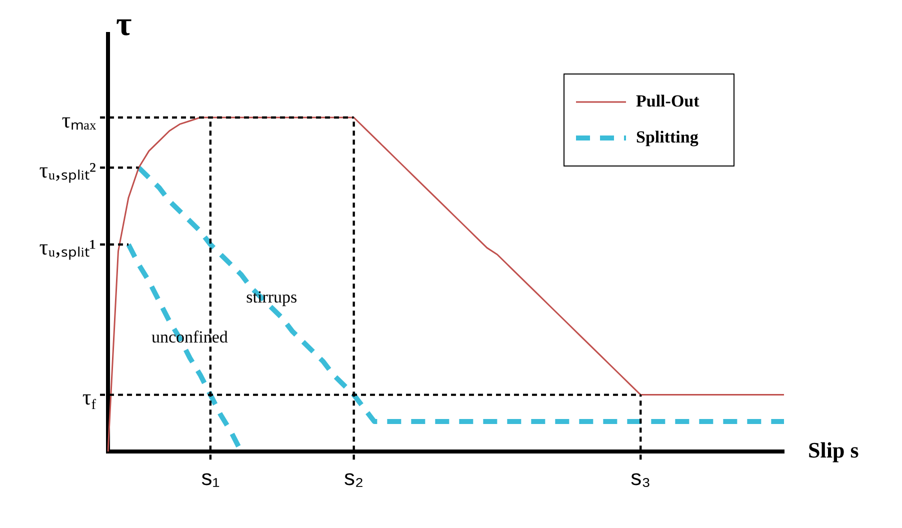  I want to click on ref-line-label: τᵤ,ₛₚₗᵢₜ², so click(67, 170).